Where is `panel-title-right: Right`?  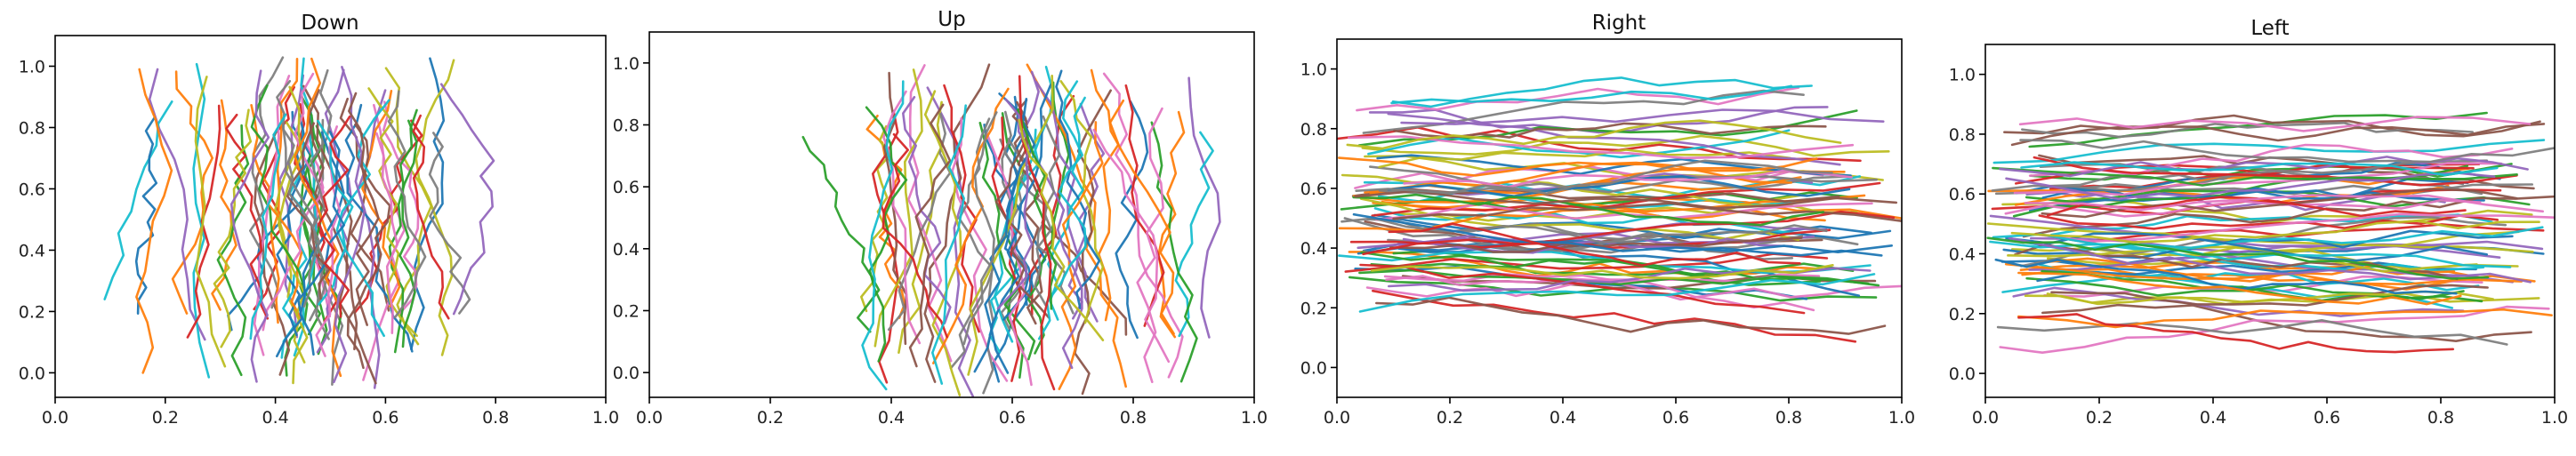
panel-title-right: Right is located at coordinates (1619, 23).